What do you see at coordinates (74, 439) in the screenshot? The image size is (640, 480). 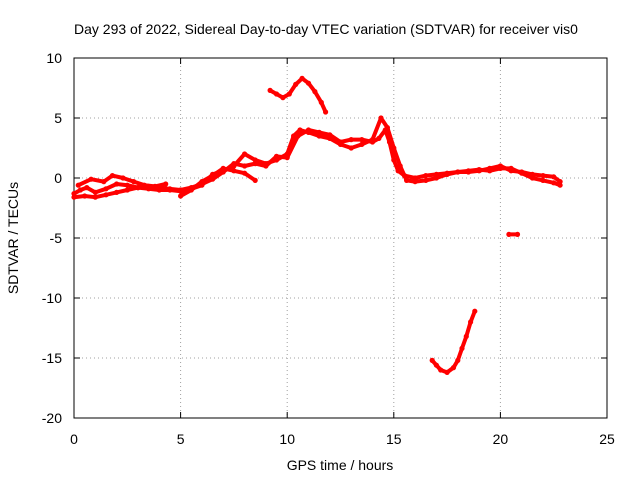 I see `x-tick-label: 0` at bounding box center [74, 439].